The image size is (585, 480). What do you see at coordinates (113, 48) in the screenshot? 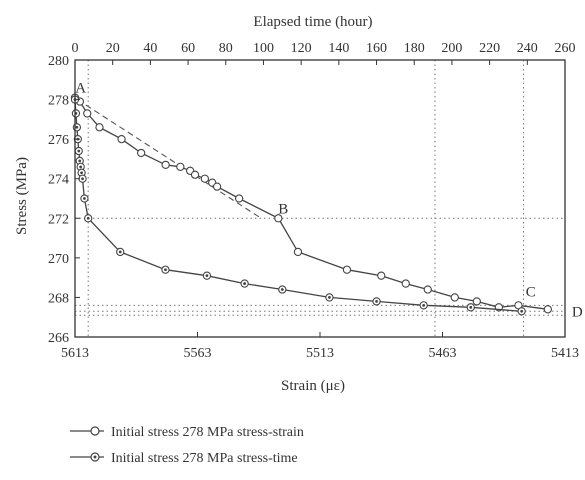
I see `top-tick-label: 20` at bounding box center [113, 48].